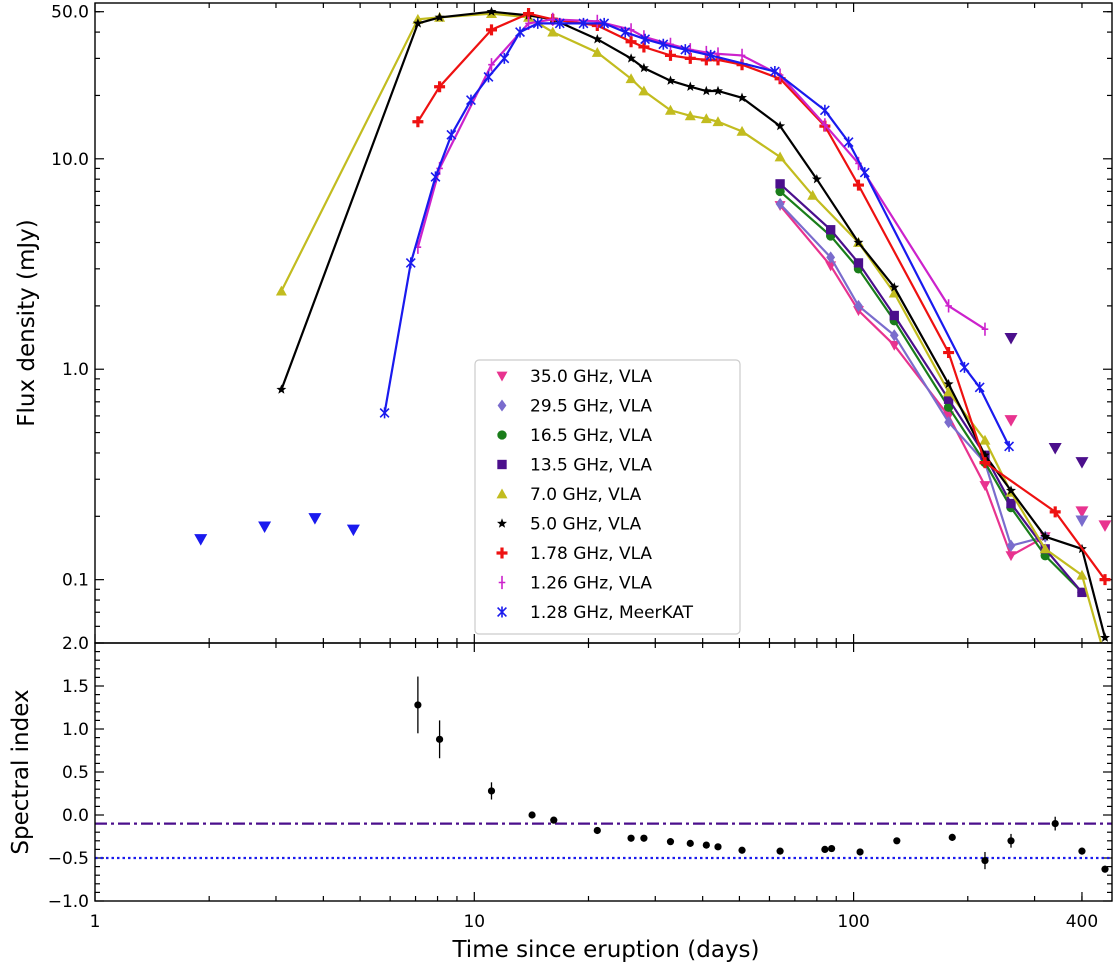  What do you see at coordinates (591, 584) in the screenshot?
I see `legend-label: 1.26 GHz, VLA` at bounding box center [591, 584].